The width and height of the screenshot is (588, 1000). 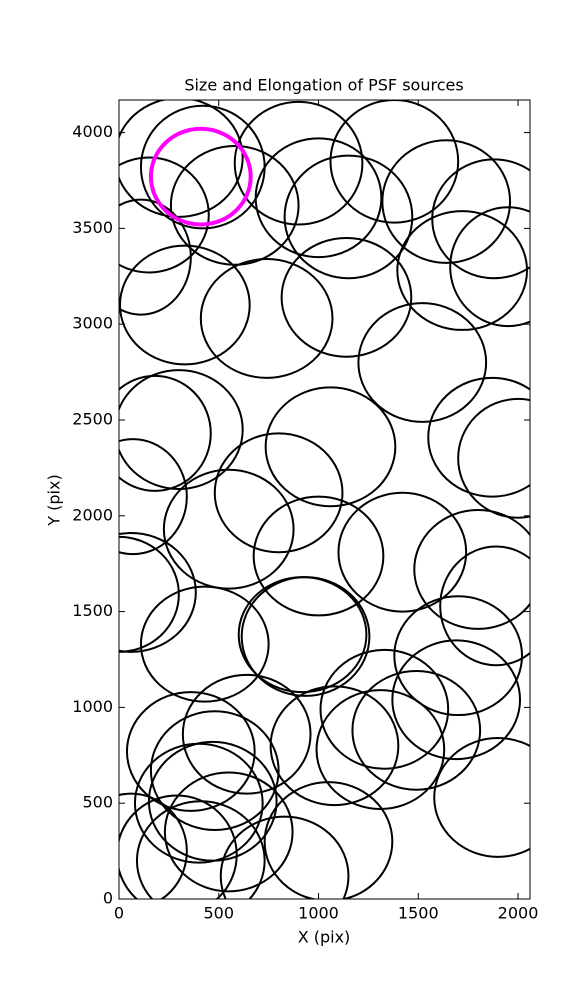 I want to click on x-tick-label: 2000, so click(x=518, y=913).